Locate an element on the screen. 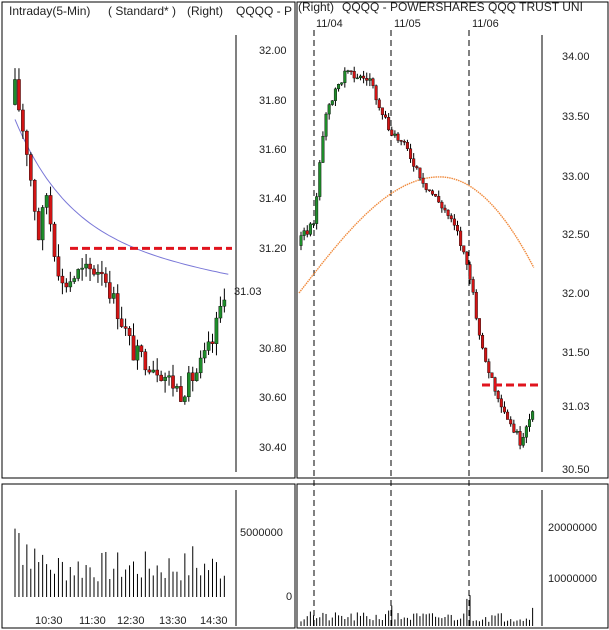  time-tick-1: 11:30 is located at coordinates (92, 621).